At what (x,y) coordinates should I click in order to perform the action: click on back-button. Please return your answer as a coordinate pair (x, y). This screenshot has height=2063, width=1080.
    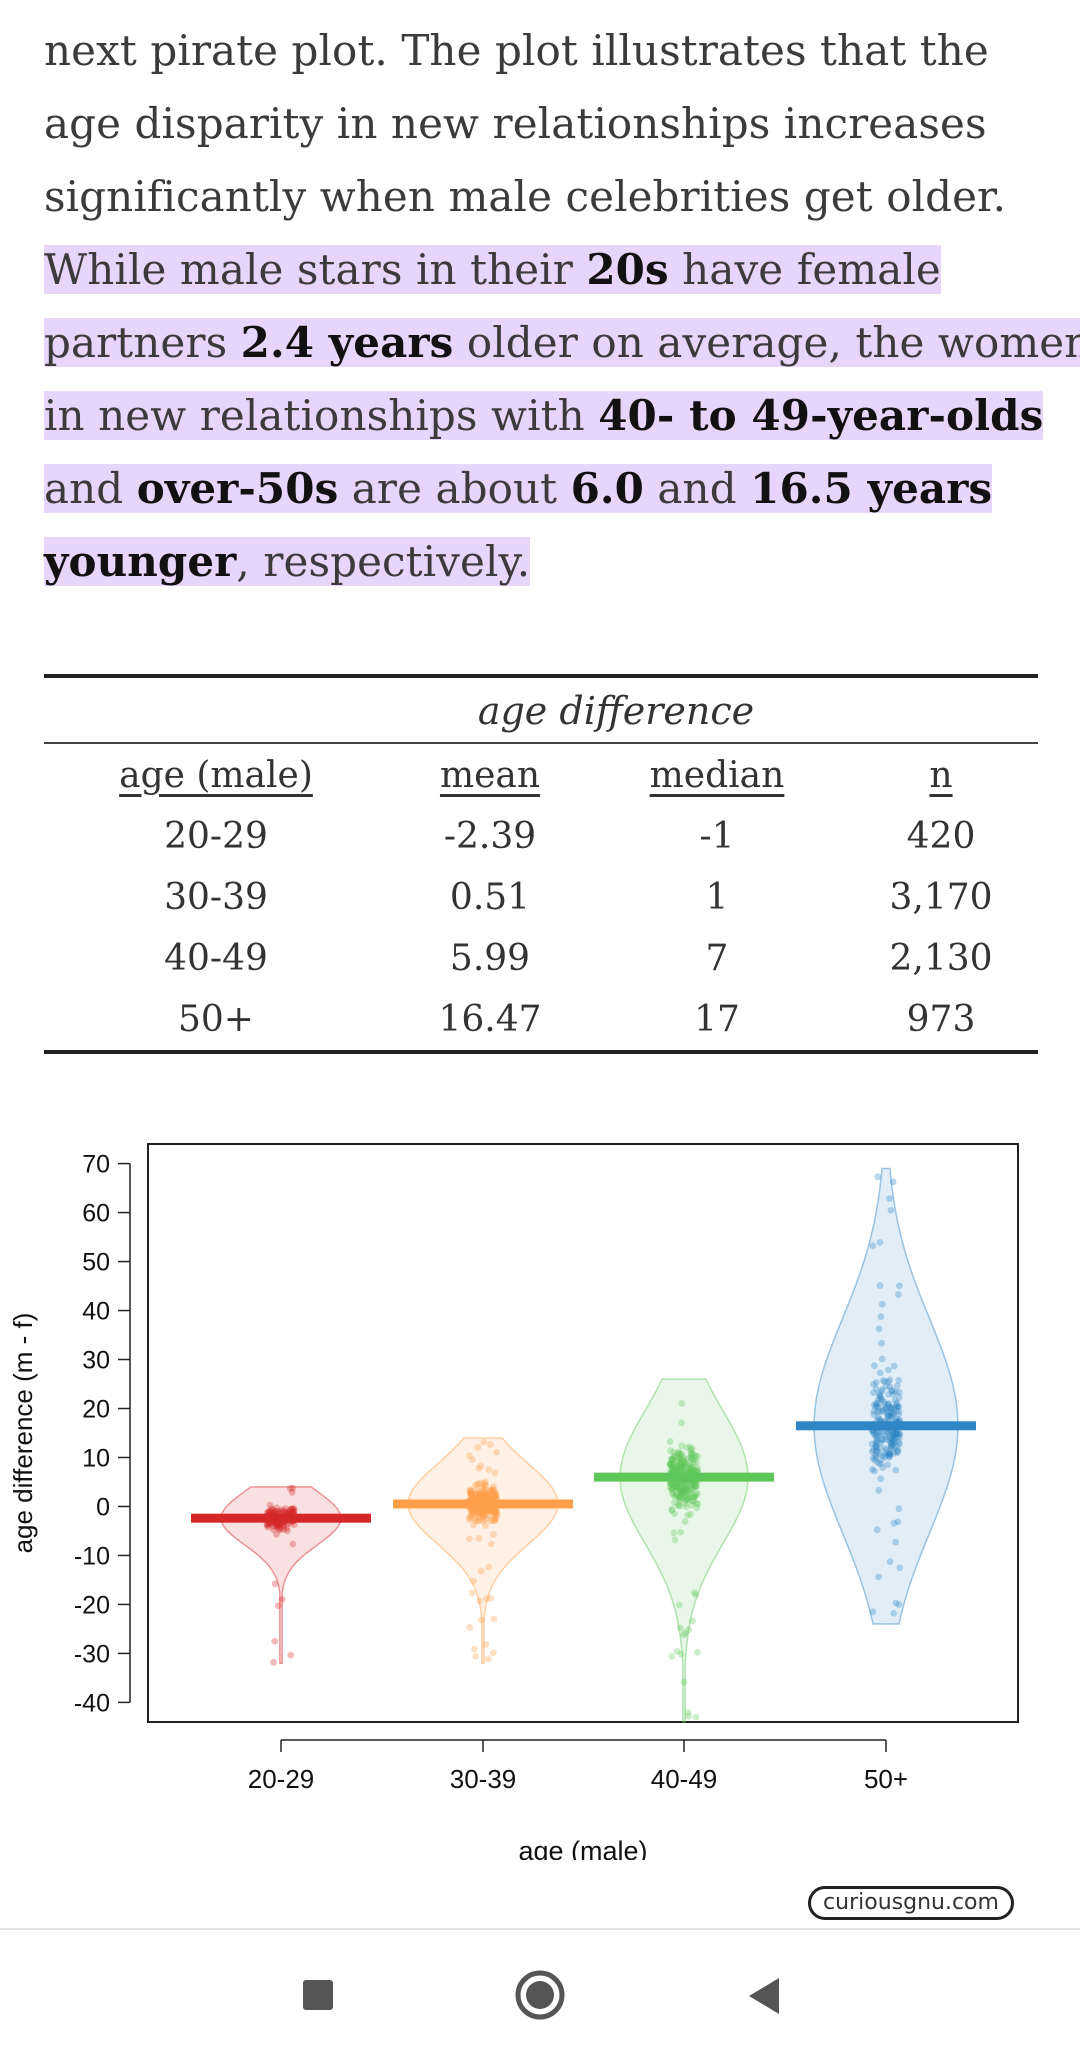
    Looking at the image, I should click on (763, 1999).